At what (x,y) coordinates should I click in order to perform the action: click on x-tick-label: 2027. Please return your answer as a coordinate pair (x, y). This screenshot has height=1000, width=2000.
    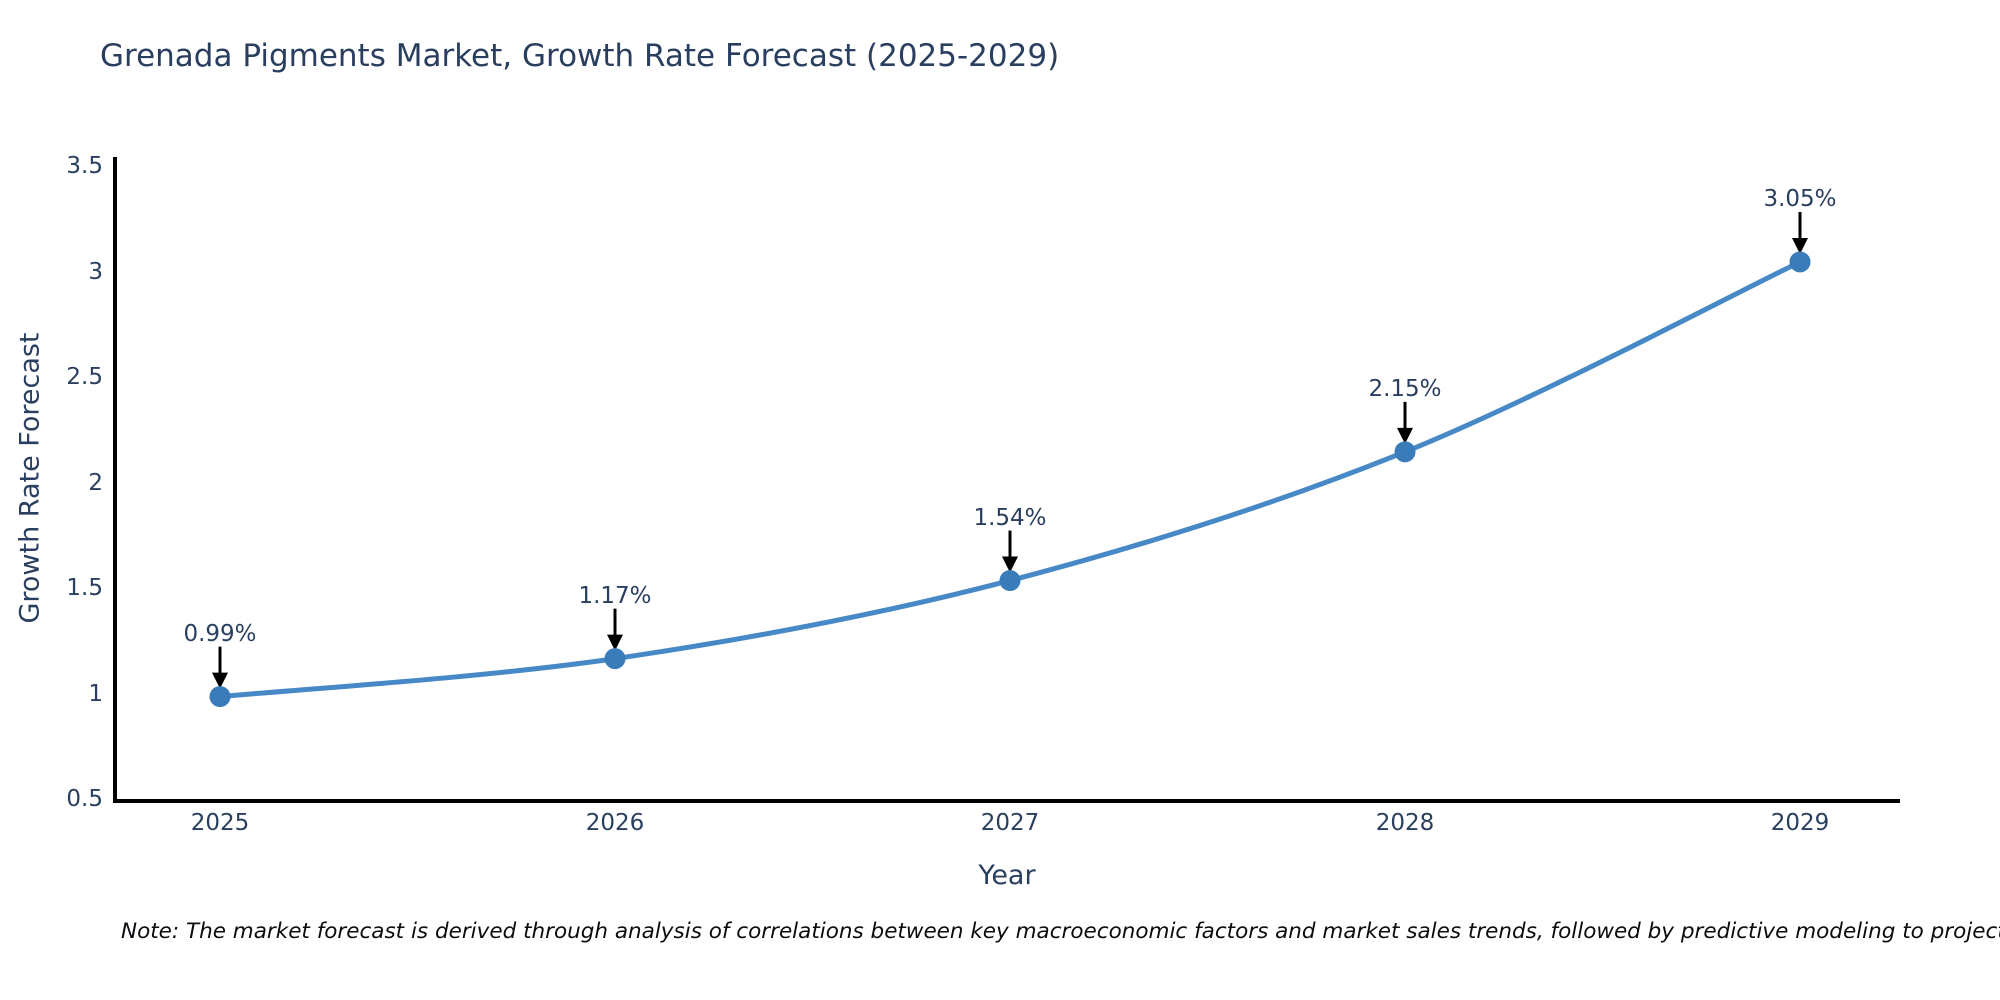
    Looking at the image, I should click on (1010, 823).